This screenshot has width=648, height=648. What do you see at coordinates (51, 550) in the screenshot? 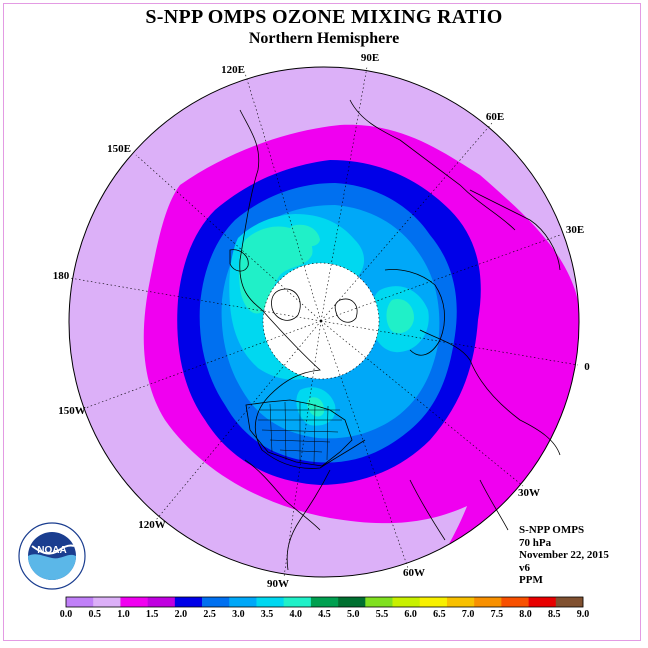
I see `noaa-logo-text: NOAA` at bounding box center [51, 550].